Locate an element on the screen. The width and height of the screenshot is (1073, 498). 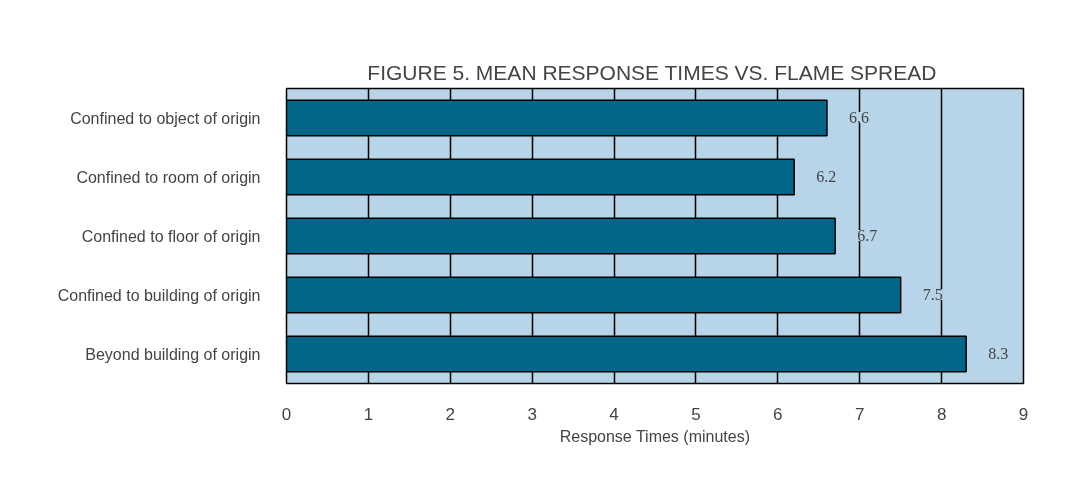
chart-title: FIGURE 5. MEAN RESPONSE TIMES VS. FLAME SPREAD is located at coordinates (652, 72).